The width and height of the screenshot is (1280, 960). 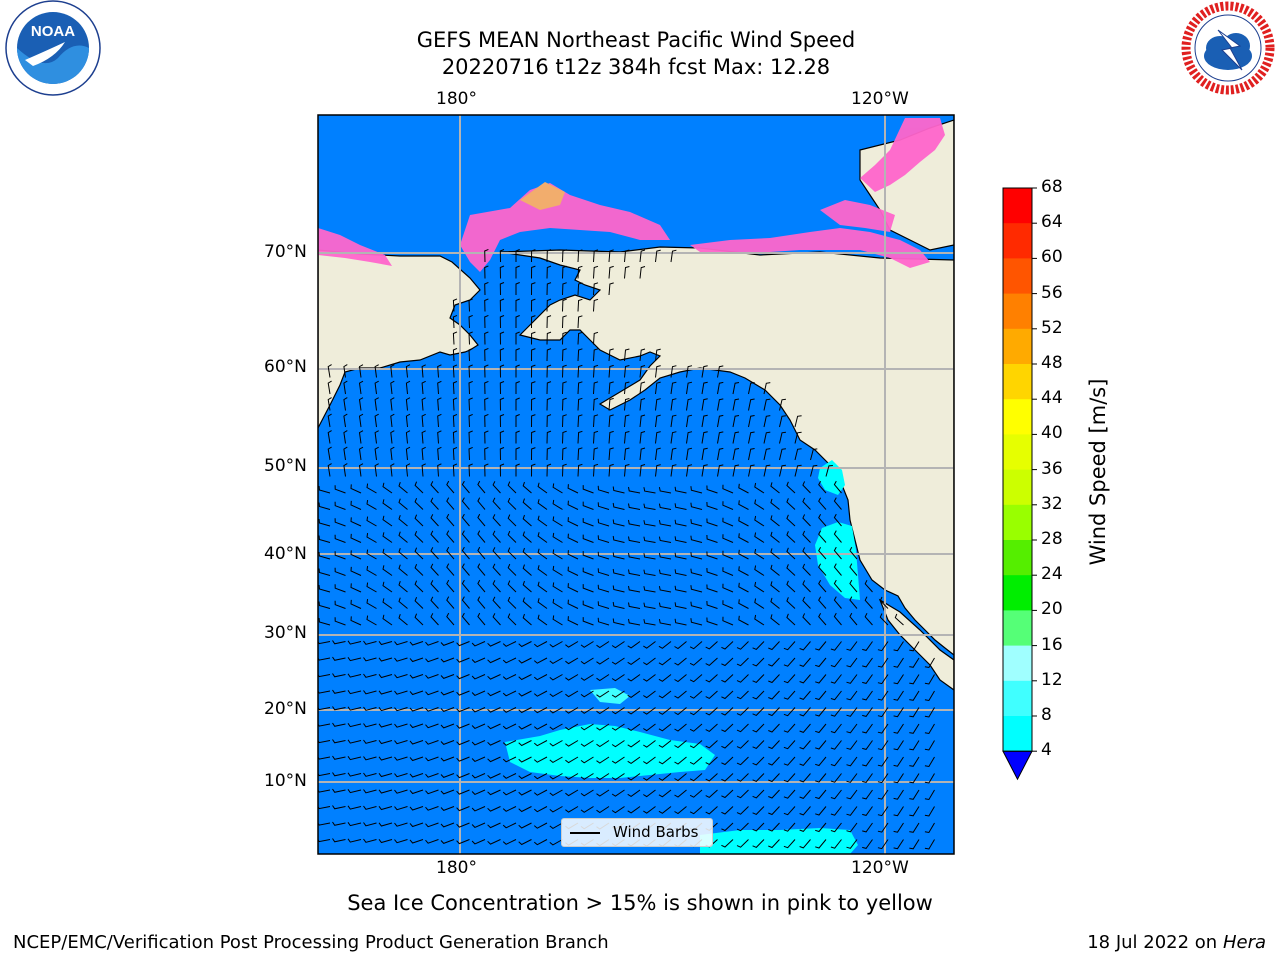 I want to click on wind-area-california, so click(x=837, y=561).